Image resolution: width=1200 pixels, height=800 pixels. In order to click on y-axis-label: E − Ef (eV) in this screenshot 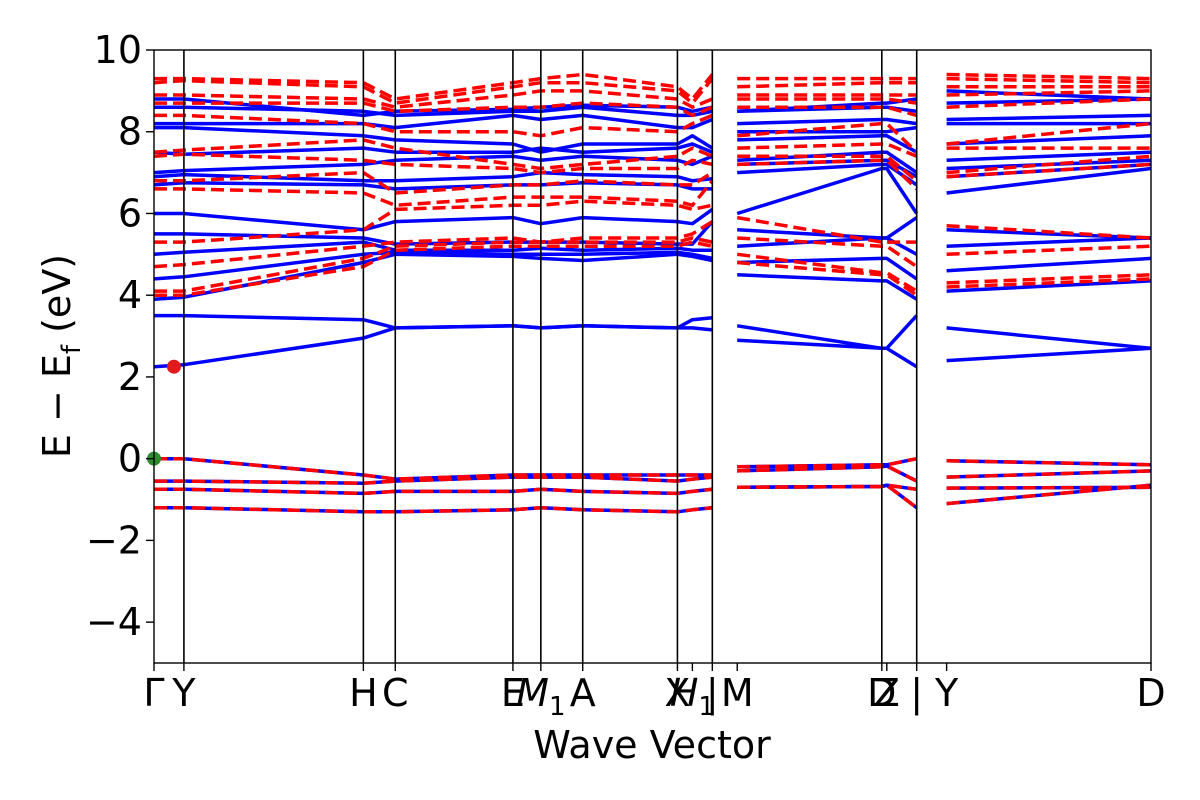, I will do `click(61, 356)`.